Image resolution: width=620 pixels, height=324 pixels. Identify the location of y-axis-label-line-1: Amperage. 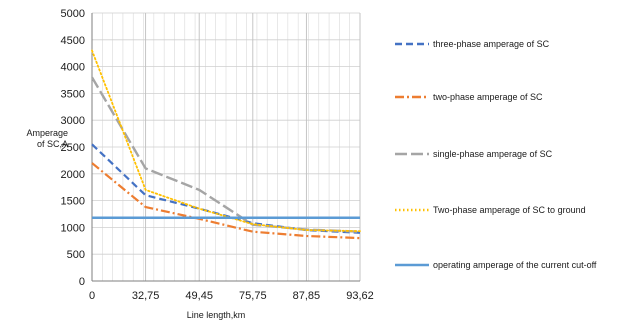
(47, 133).